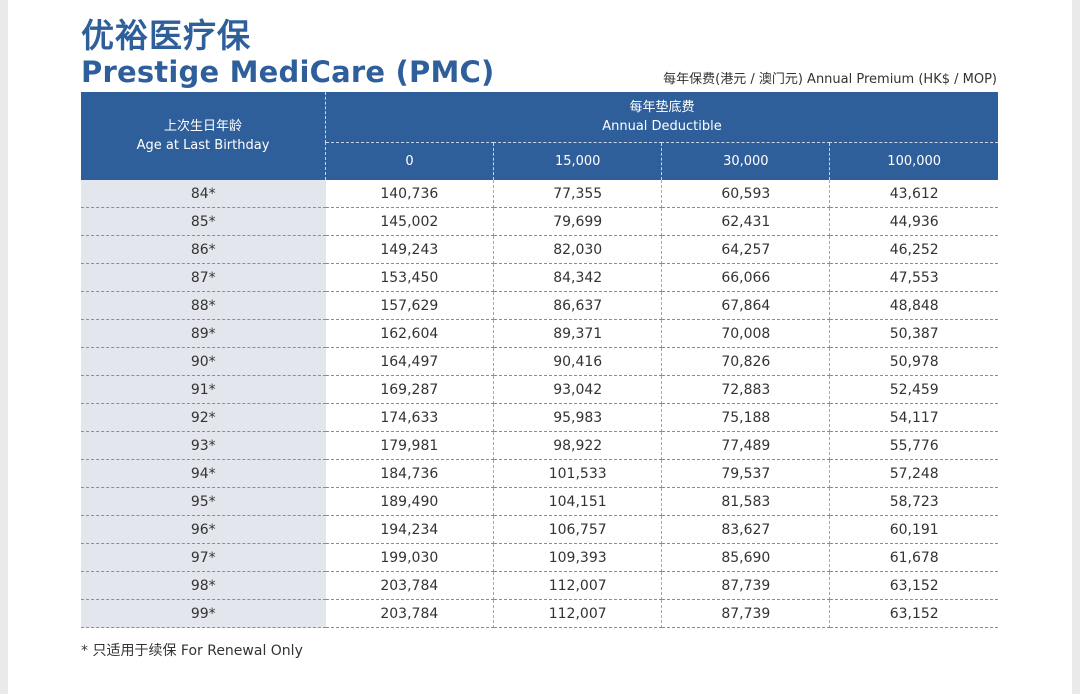 Image resolution: width=1080 pixels, height=694 pixels. Describe the element at coordinates (410, 445) in the screenshot. I see `premium-cell: 179,981` at that location.